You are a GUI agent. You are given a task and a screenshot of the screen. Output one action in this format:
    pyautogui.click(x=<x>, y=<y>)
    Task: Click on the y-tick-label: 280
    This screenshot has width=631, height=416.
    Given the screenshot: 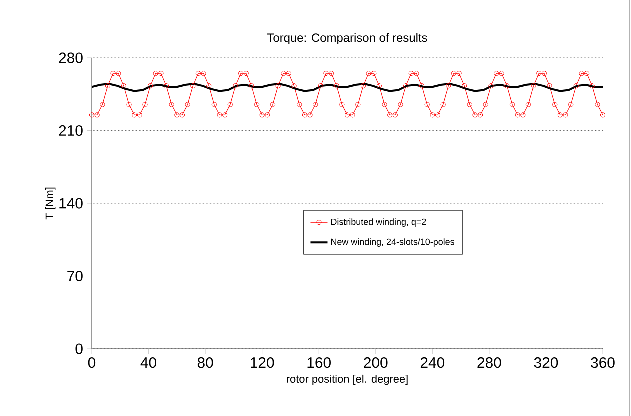 What is the action you would take?
    pyautogui.click(x=71, y=58)
    